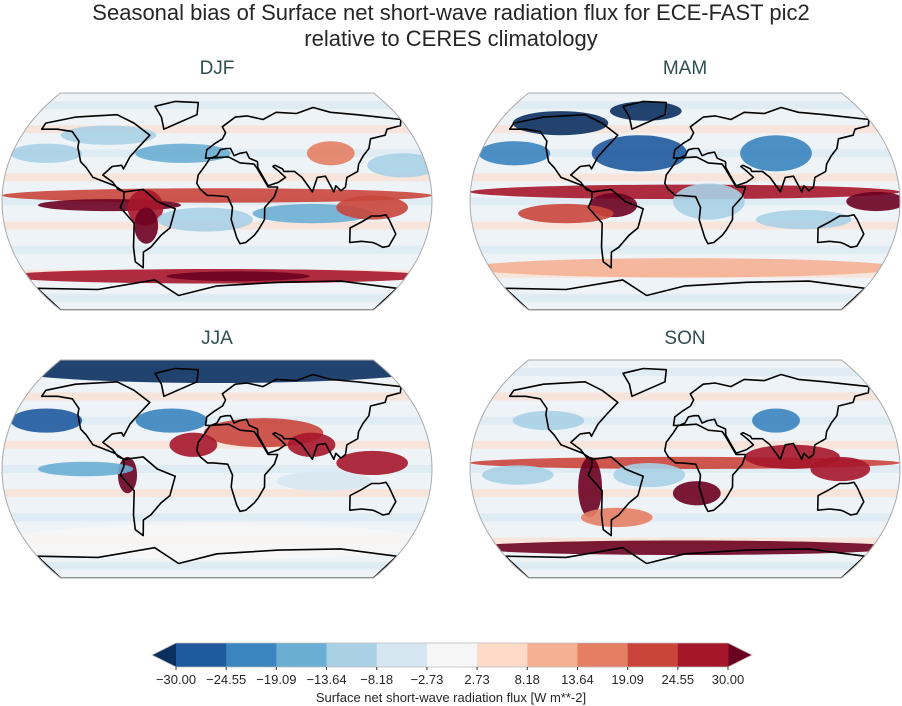 Image resolution: width=902 pixels, height=706 pixels. What do you see at coordinates (176, 679) in the screenshot?
I see `colorbar-tick-label: −30.00` at bounding box center [176, 679].